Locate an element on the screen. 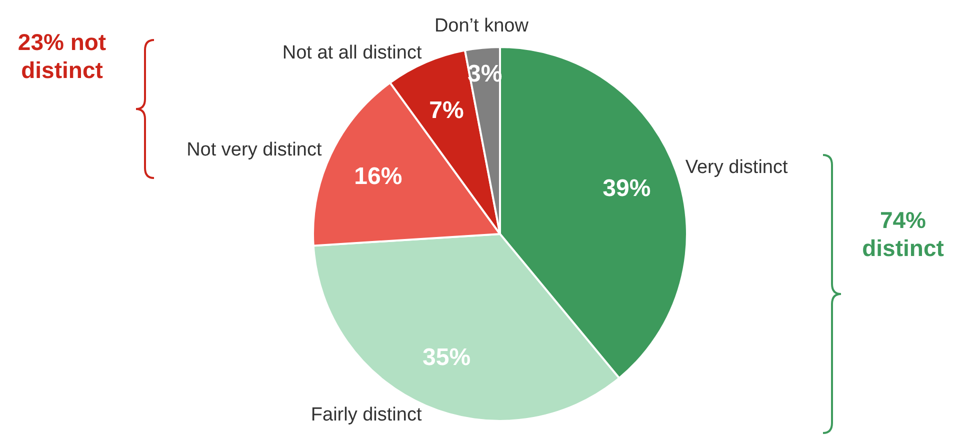  slice-label: Don’t know is located at coordinates (481, 25).